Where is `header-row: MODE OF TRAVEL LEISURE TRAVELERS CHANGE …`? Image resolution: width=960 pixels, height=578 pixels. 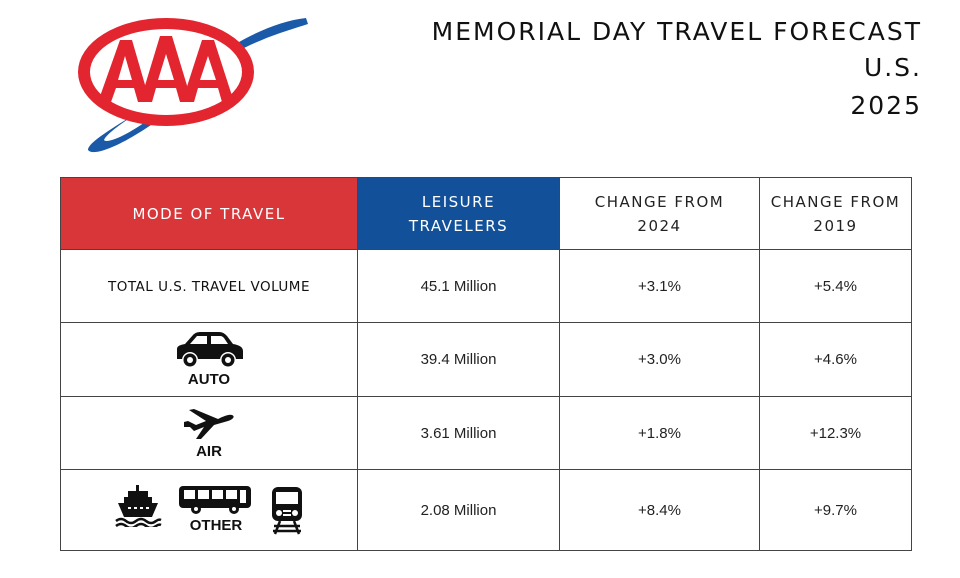
header-row: MODE OF TRAVEL LEISURE TRAVELERS CHANGE … is located at coordinates (486, 213).